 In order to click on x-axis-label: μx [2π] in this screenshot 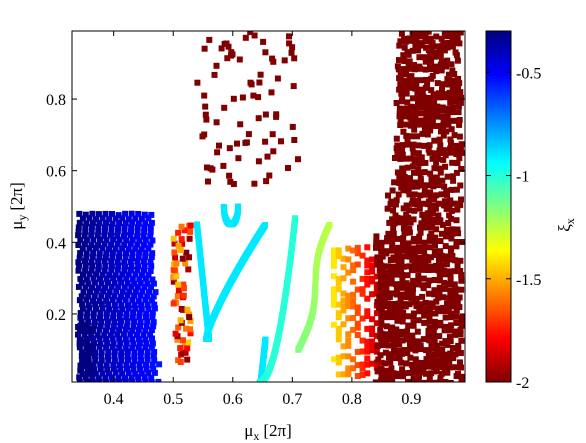, I will do `click(268, 432)`.